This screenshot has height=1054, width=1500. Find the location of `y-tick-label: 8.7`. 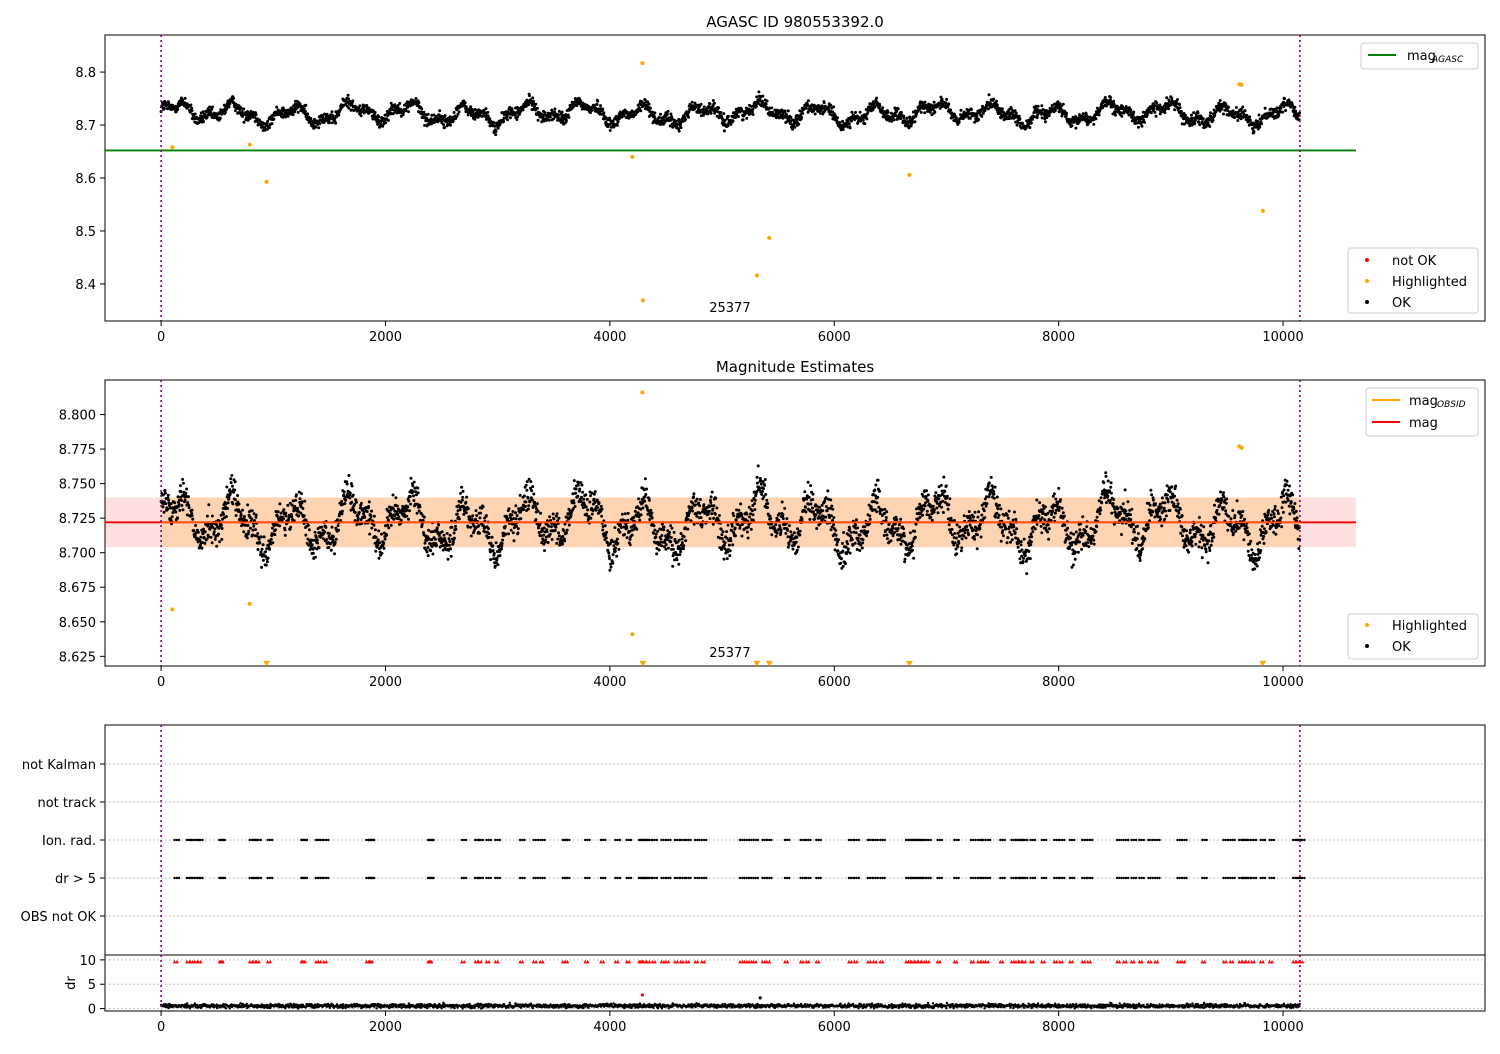

y-tick-label: 8.7 is located at coordinates (85, 126).